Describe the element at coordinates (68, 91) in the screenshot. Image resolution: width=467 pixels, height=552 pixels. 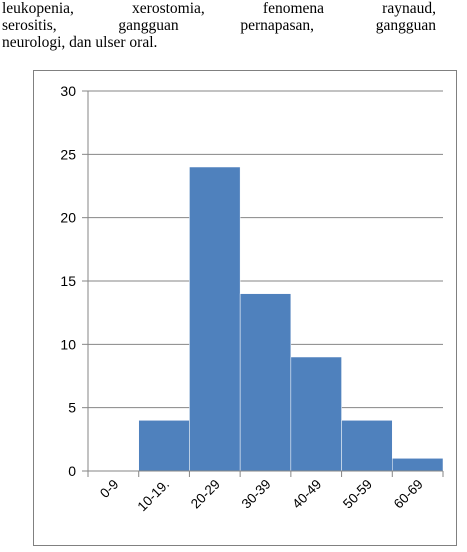
I see `y-tick-label: 30` at that location.